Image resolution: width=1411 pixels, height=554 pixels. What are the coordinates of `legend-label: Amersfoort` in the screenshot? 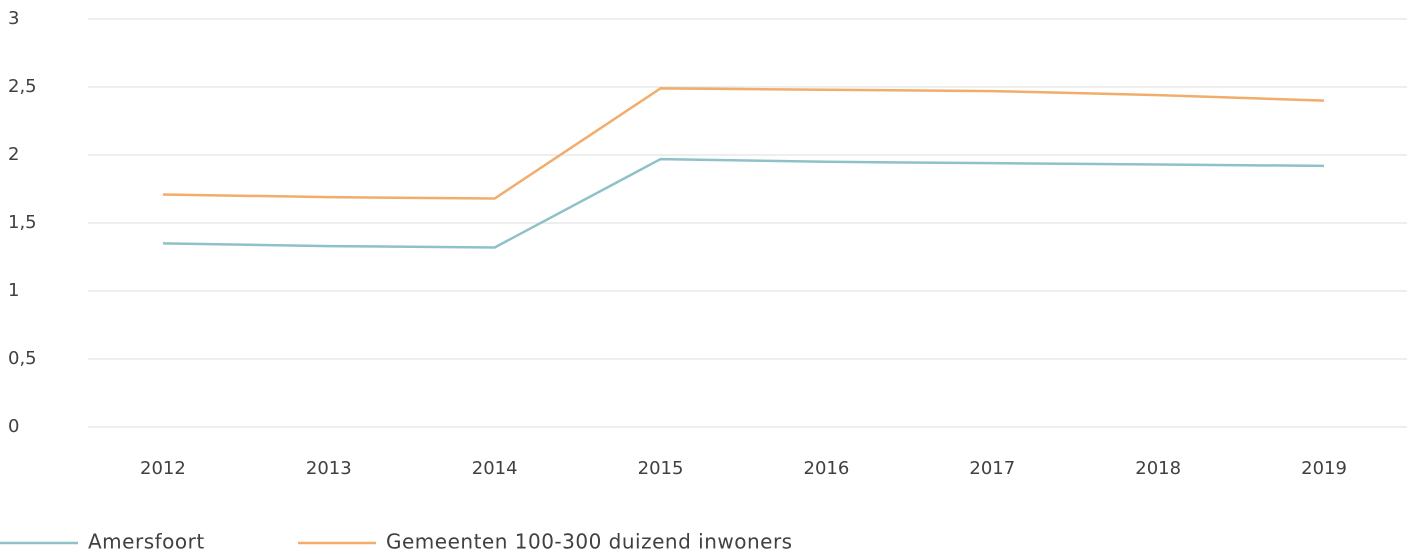 It's located at (146, 542).